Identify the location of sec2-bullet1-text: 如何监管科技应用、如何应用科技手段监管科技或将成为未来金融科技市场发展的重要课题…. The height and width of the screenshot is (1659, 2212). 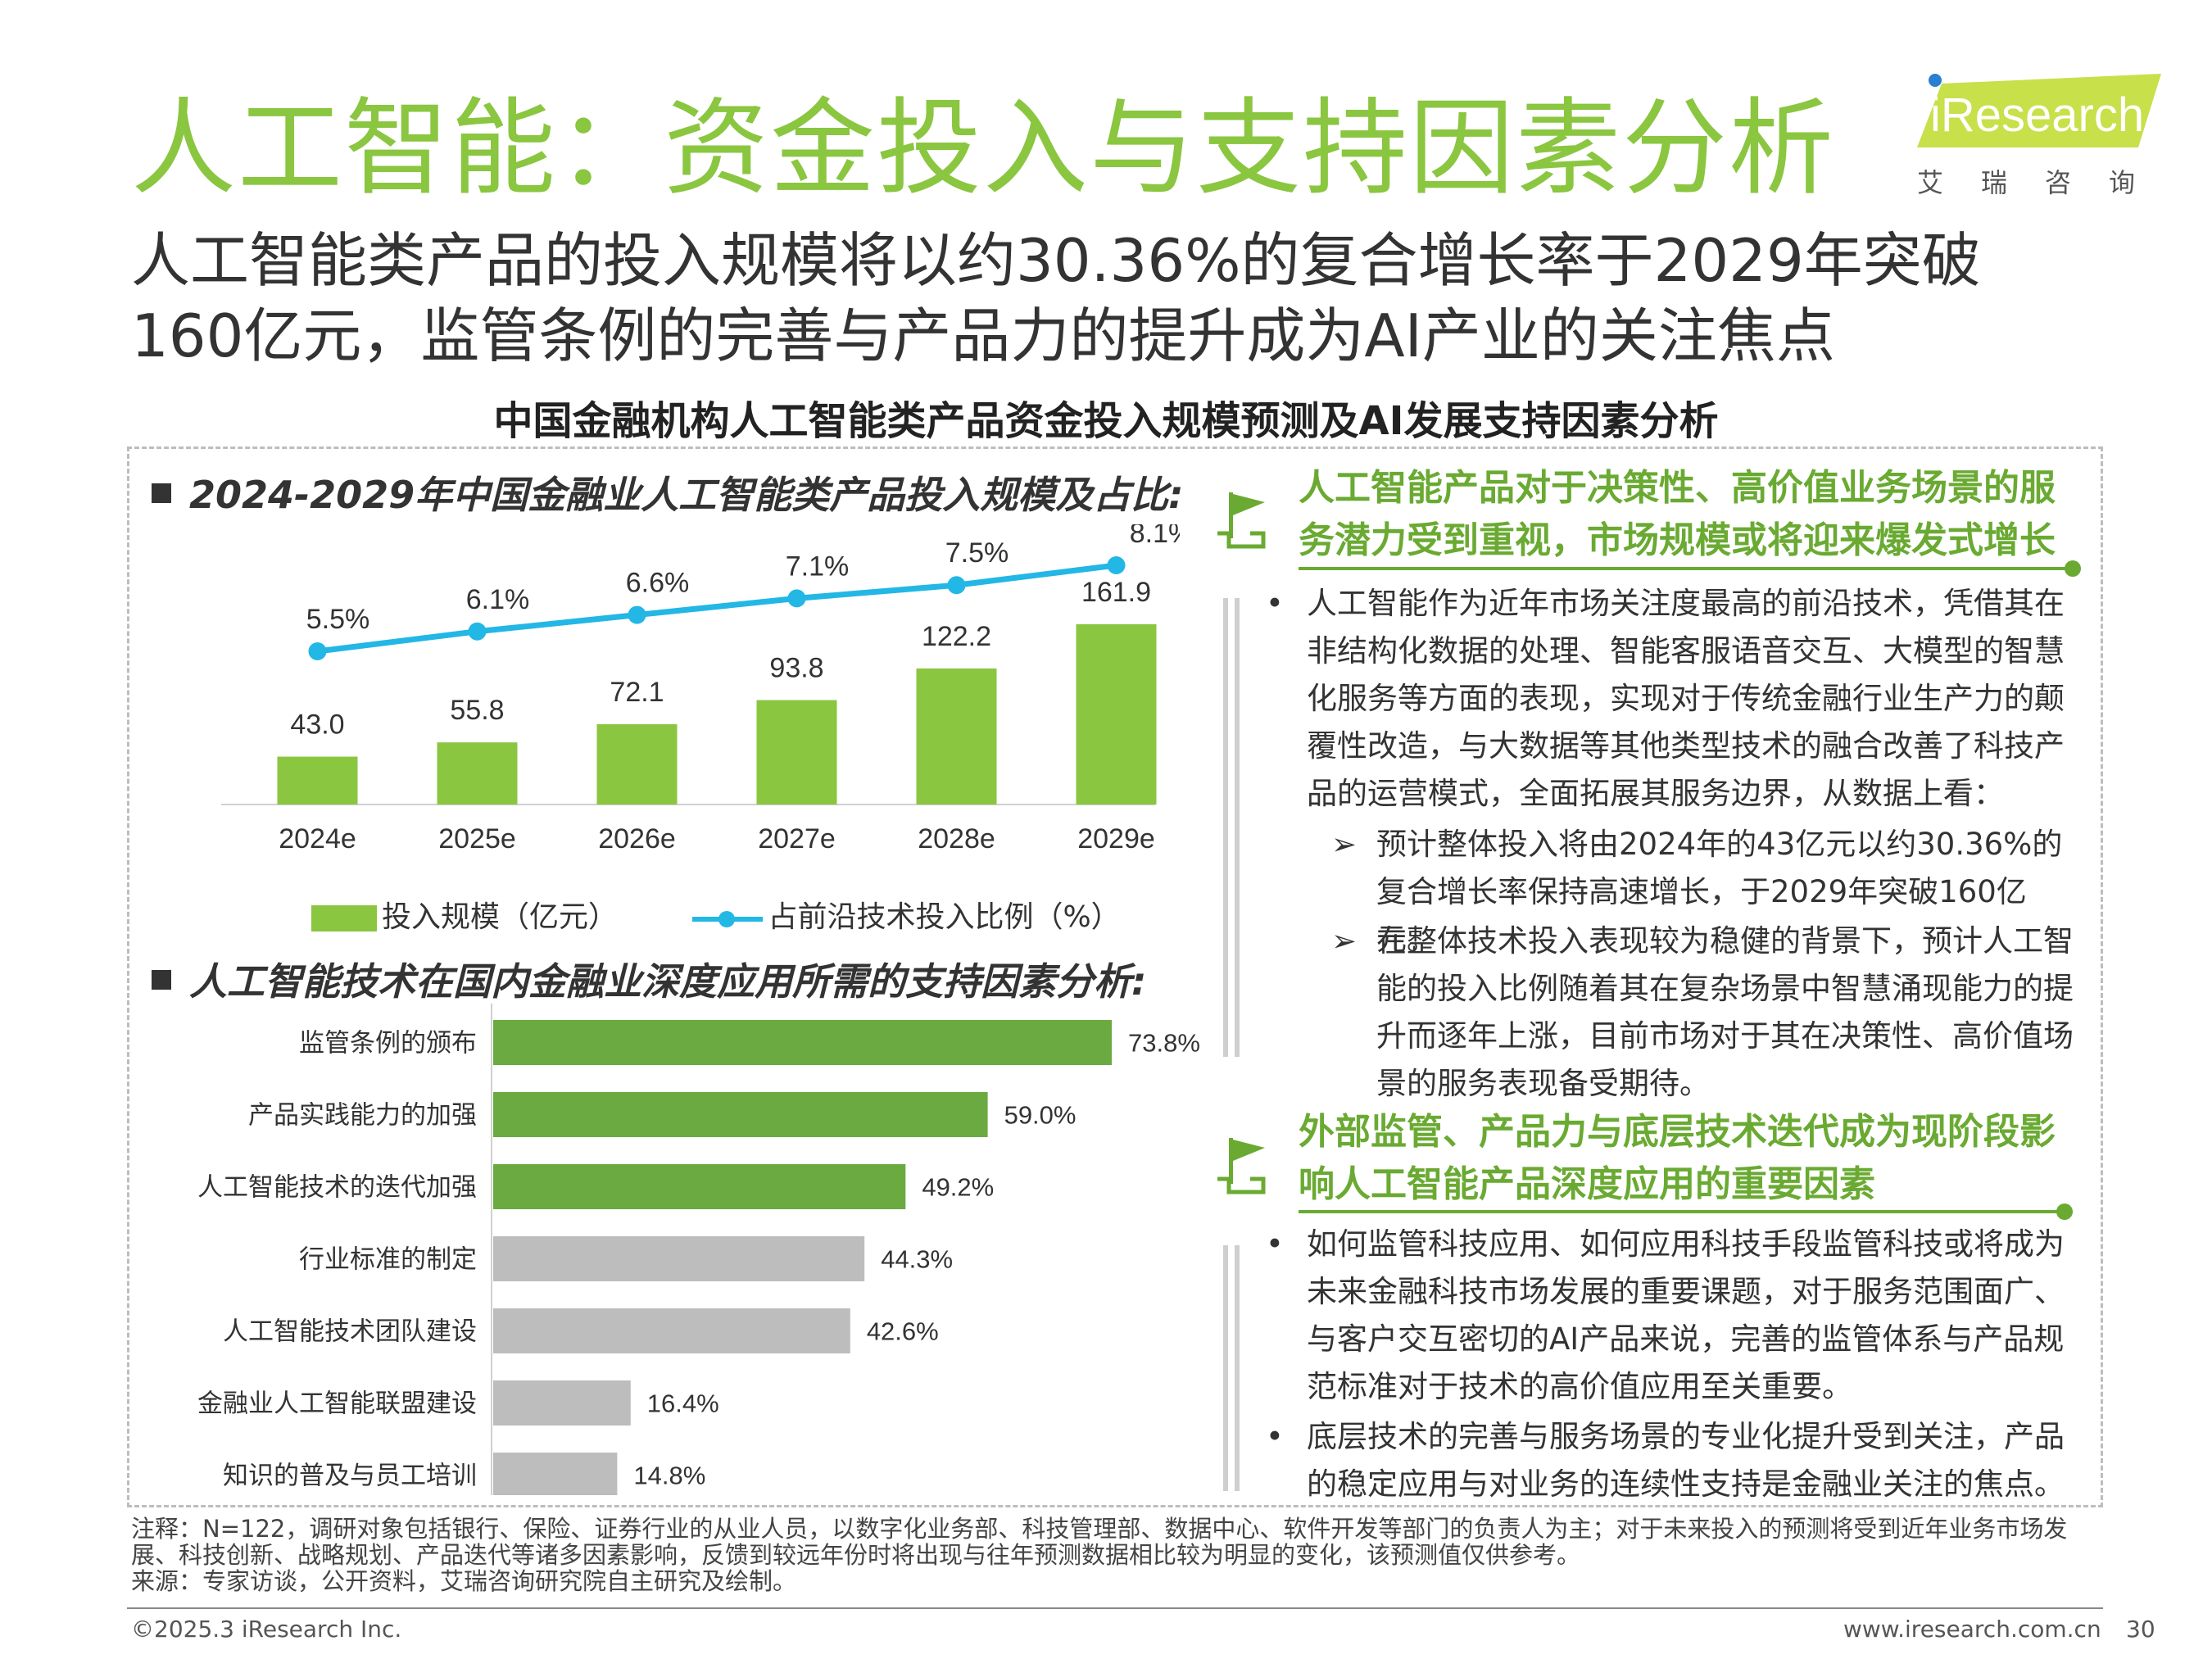
(1686, 1315).